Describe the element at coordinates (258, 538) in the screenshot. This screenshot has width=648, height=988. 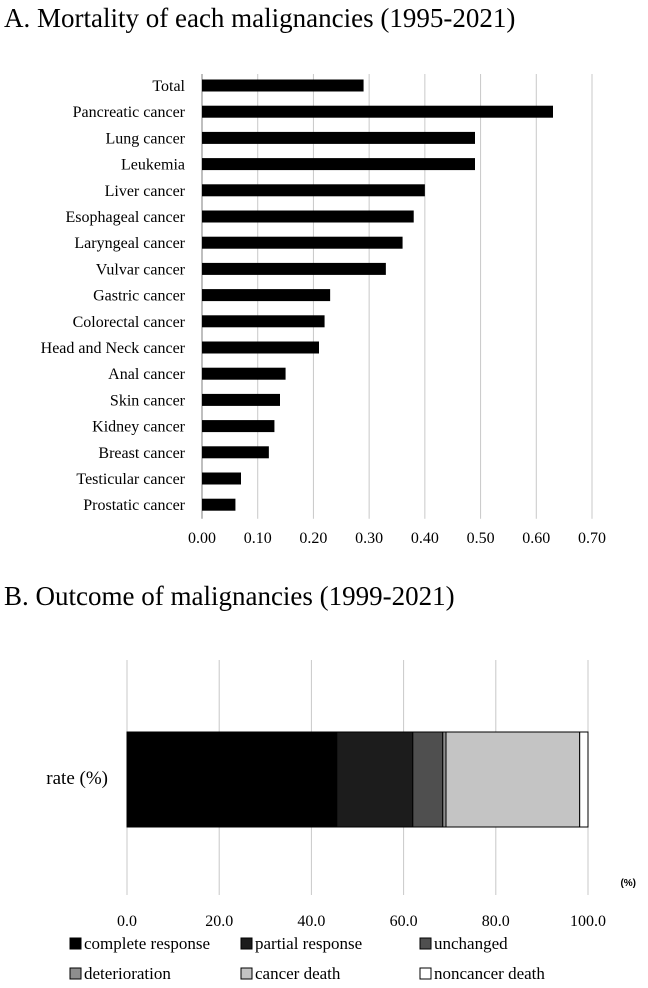
I see `chart-a-x-tick-label: 0.10` at that location.